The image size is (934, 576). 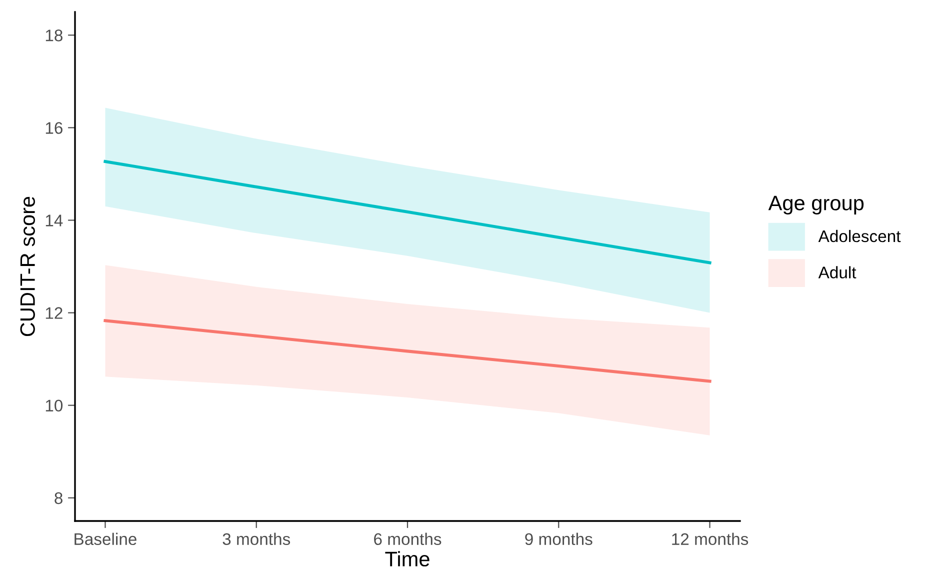 What do you see at coordinates (816, 205) in the screenshot?
I see `legend-title: Age group` at bounding box center [816, 205].